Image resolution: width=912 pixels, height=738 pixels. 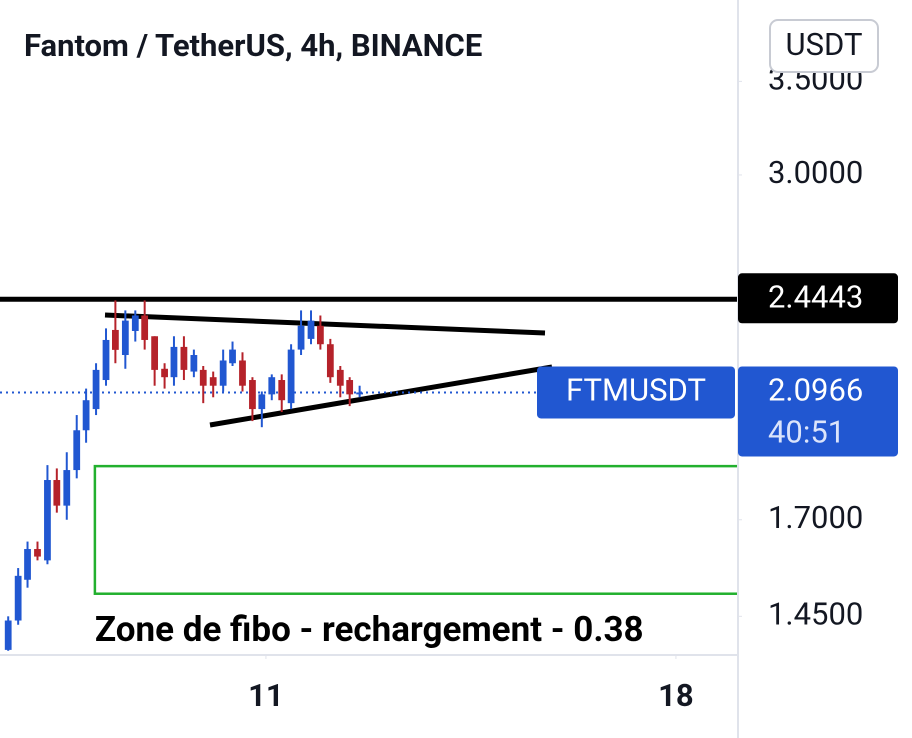 I want to click on chart-title: Fantom / TetherUS, 4h, BINANCE, so click(x=253, y=45).